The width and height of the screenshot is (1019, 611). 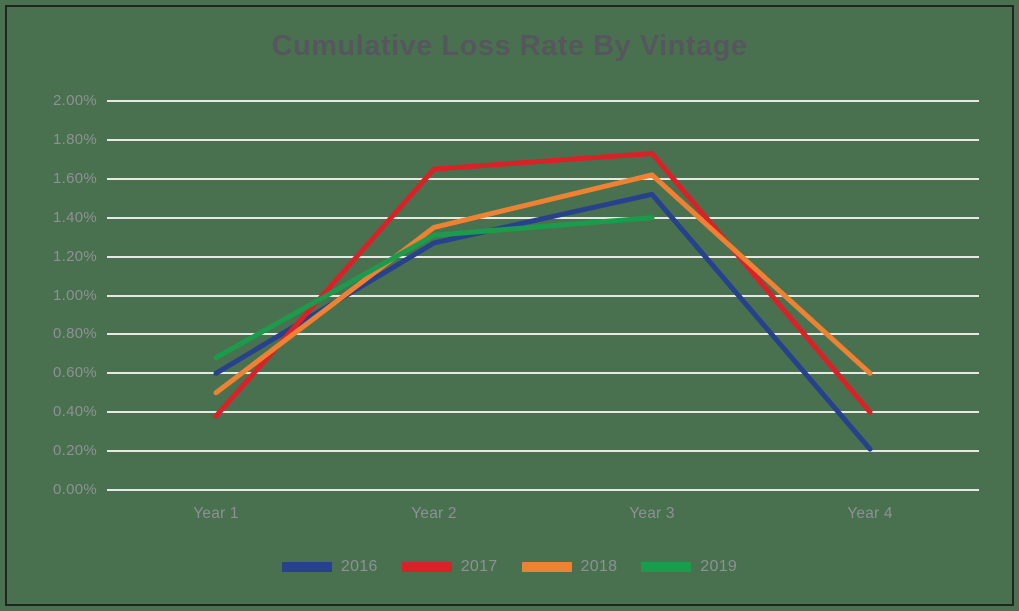 I want to click on legend-label: 2018, so click(x=599, y=566).